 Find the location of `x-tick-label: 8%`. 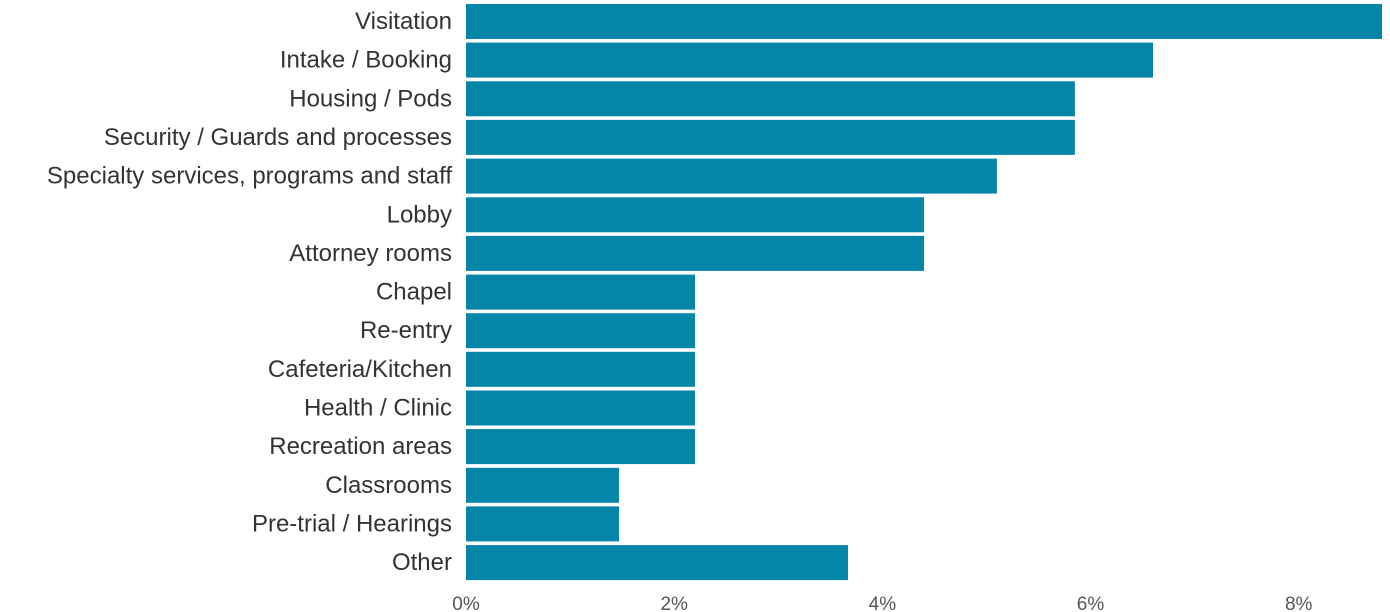

x-tick-label: 8% is located at coordinates (1299, 603).